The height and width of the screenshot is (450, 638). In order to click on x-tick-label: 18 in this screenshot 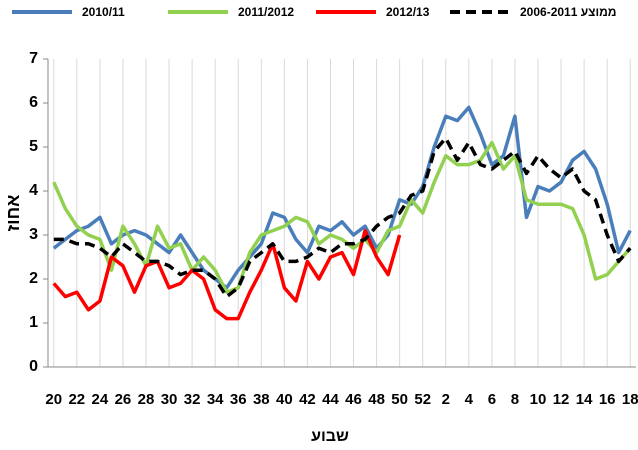, I will do `click(630, 399)`.